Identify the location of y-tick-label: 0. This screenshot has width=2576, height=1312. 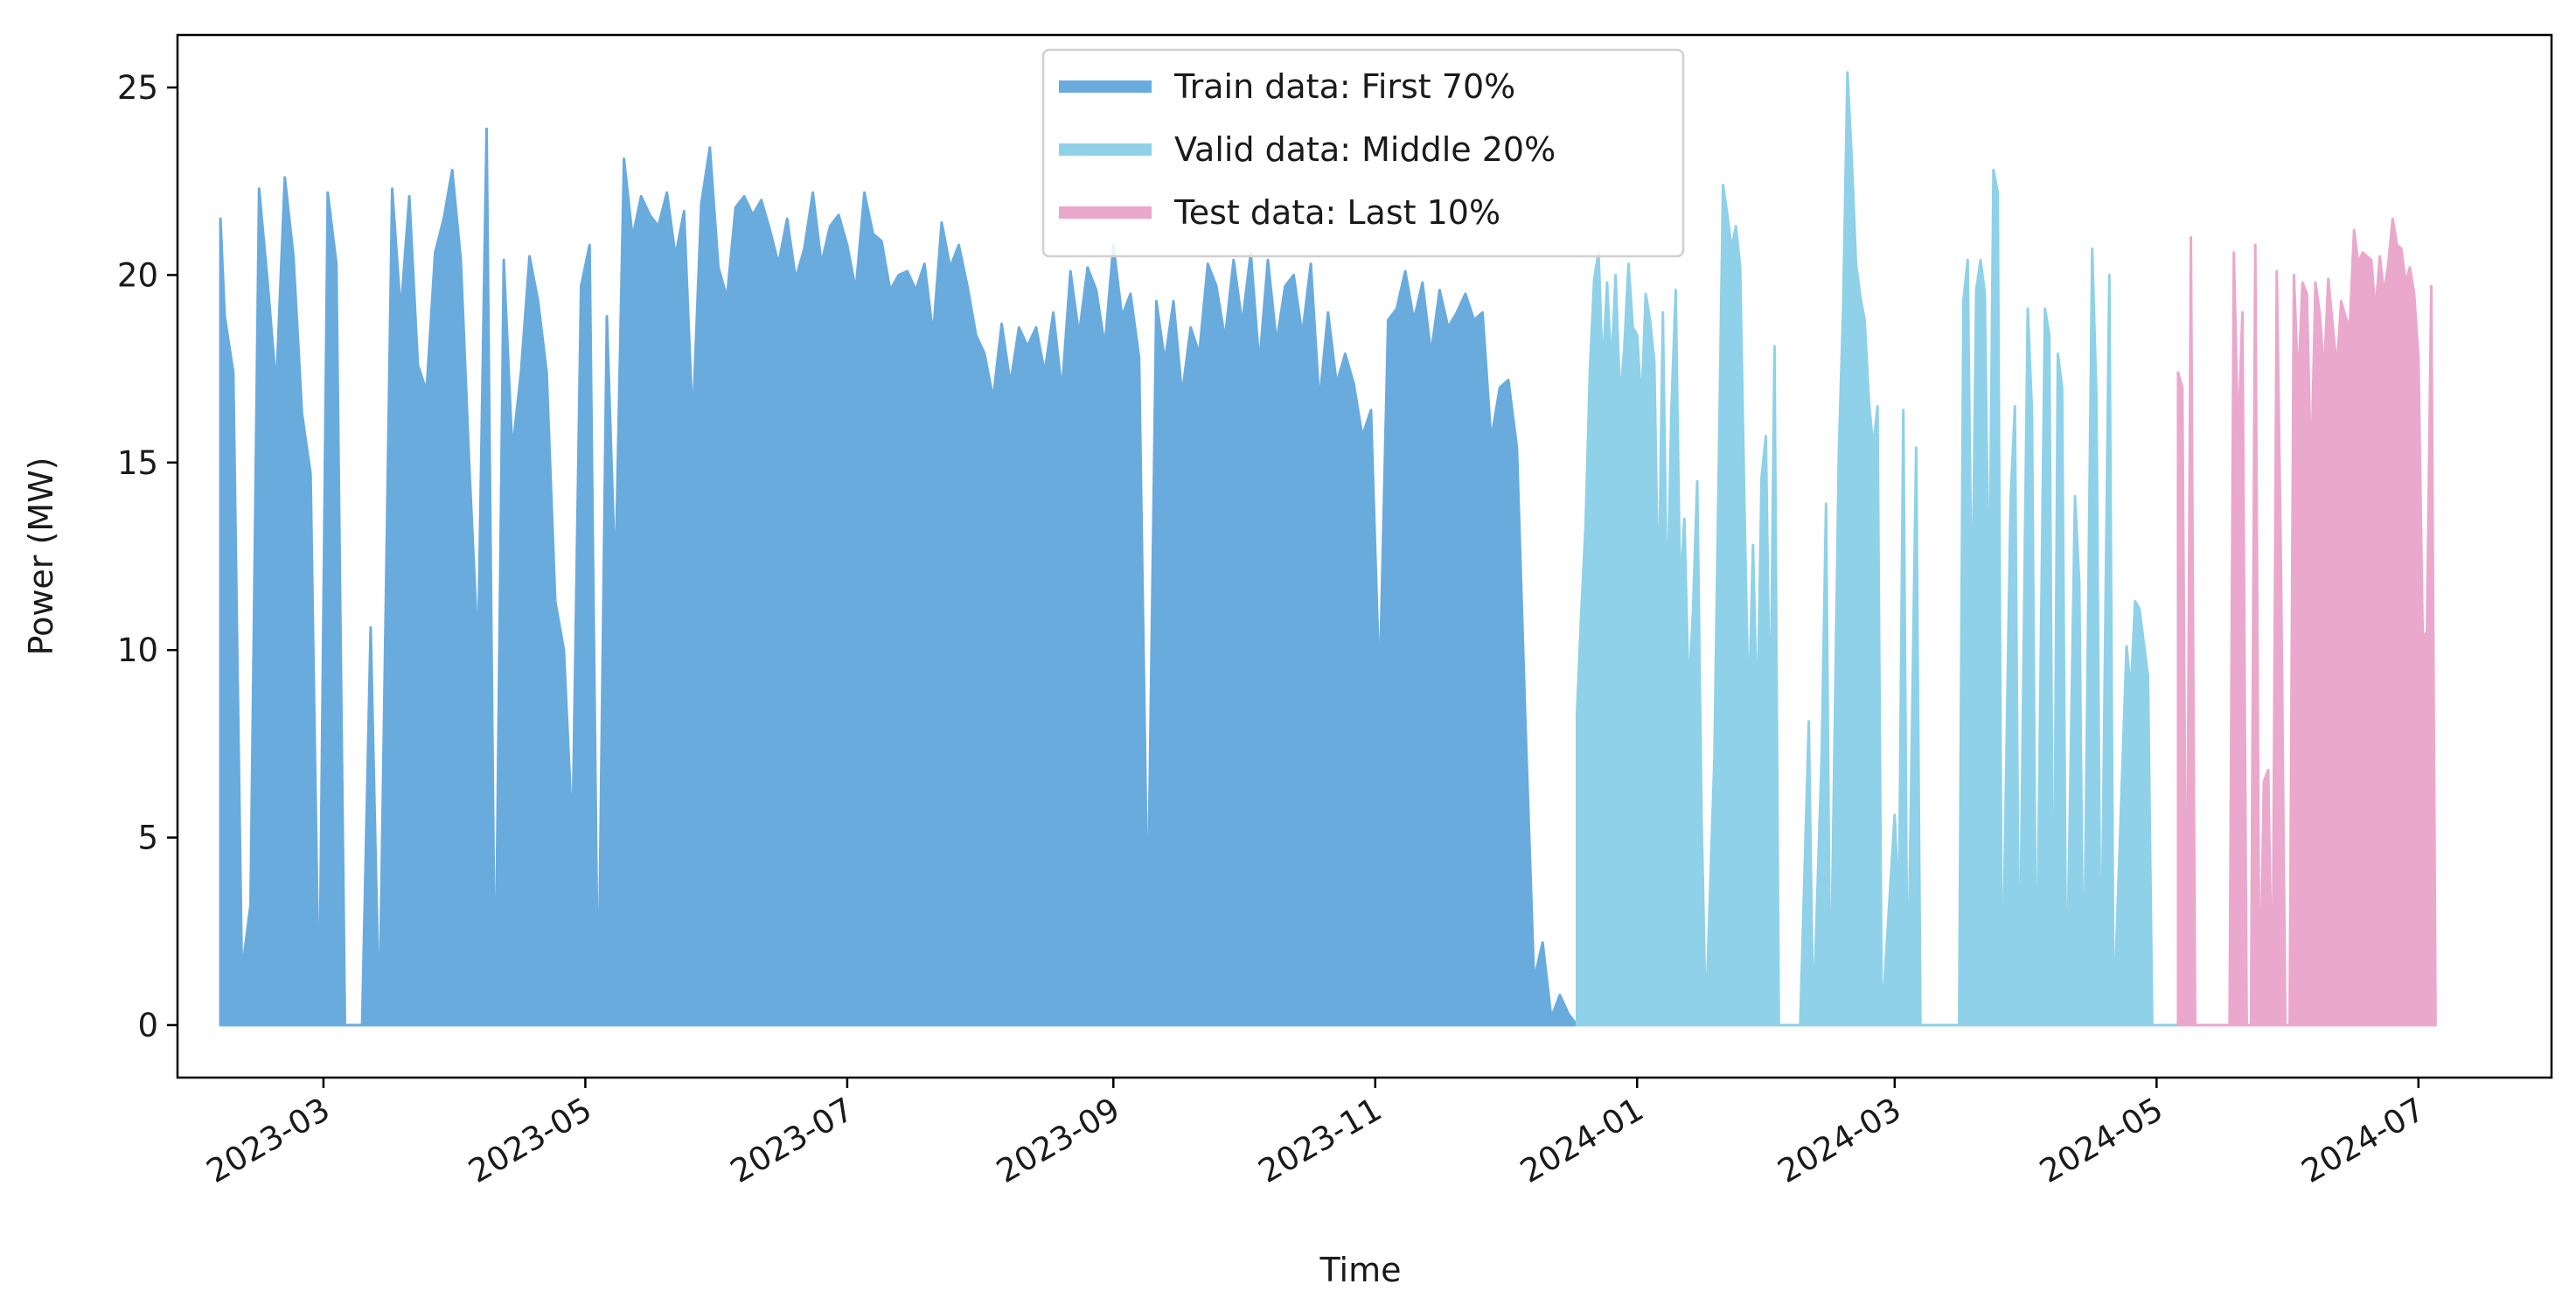
(147, 1026).